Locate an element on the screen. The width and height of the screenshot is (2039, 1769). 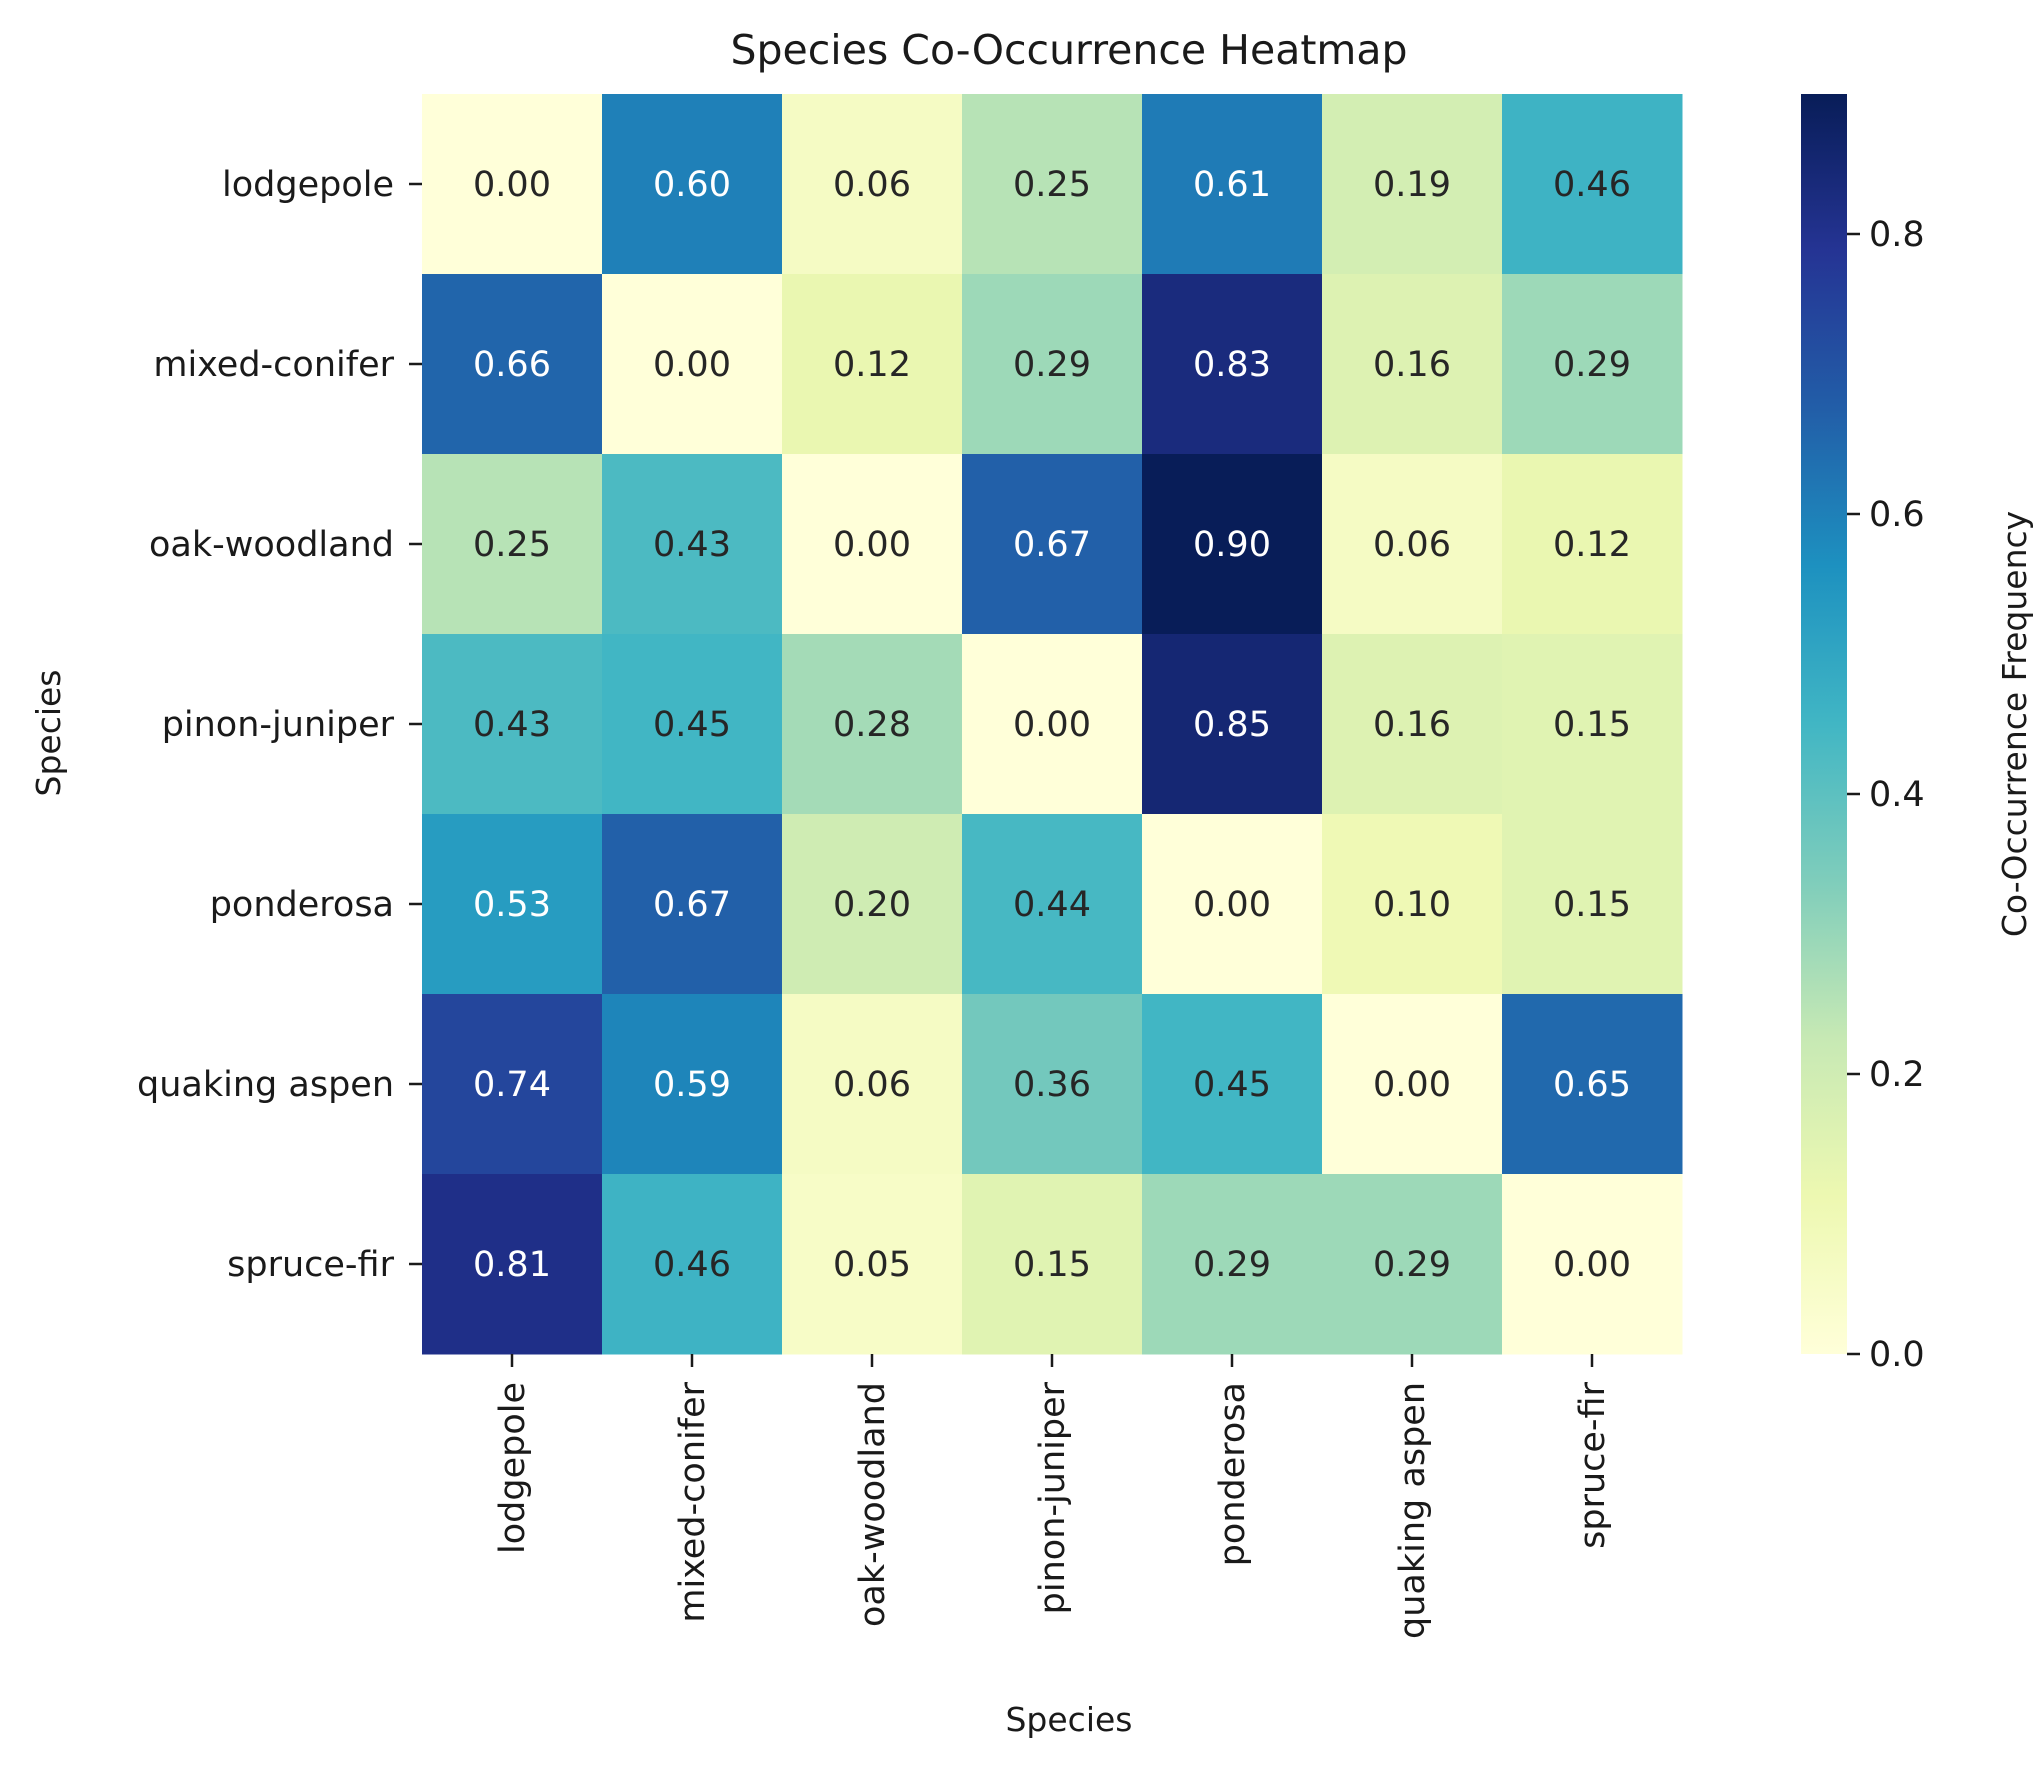
x-axis-label: Species is located at coordinates (1068, 1719).